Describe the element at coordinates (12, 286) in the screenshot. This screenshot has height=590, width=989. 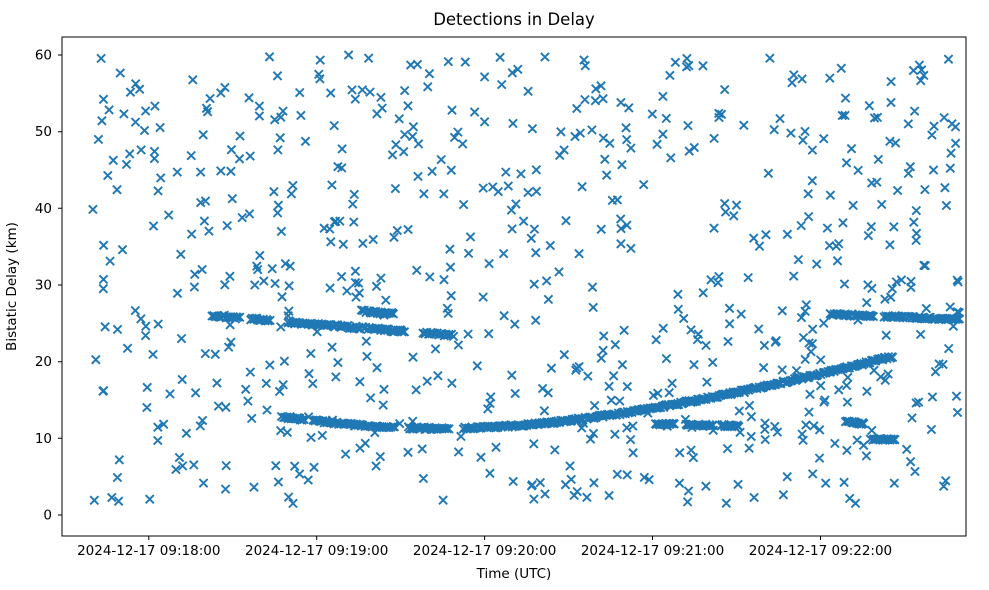
I see `y-axis-label: Bistatic Delay (km)` at that location.